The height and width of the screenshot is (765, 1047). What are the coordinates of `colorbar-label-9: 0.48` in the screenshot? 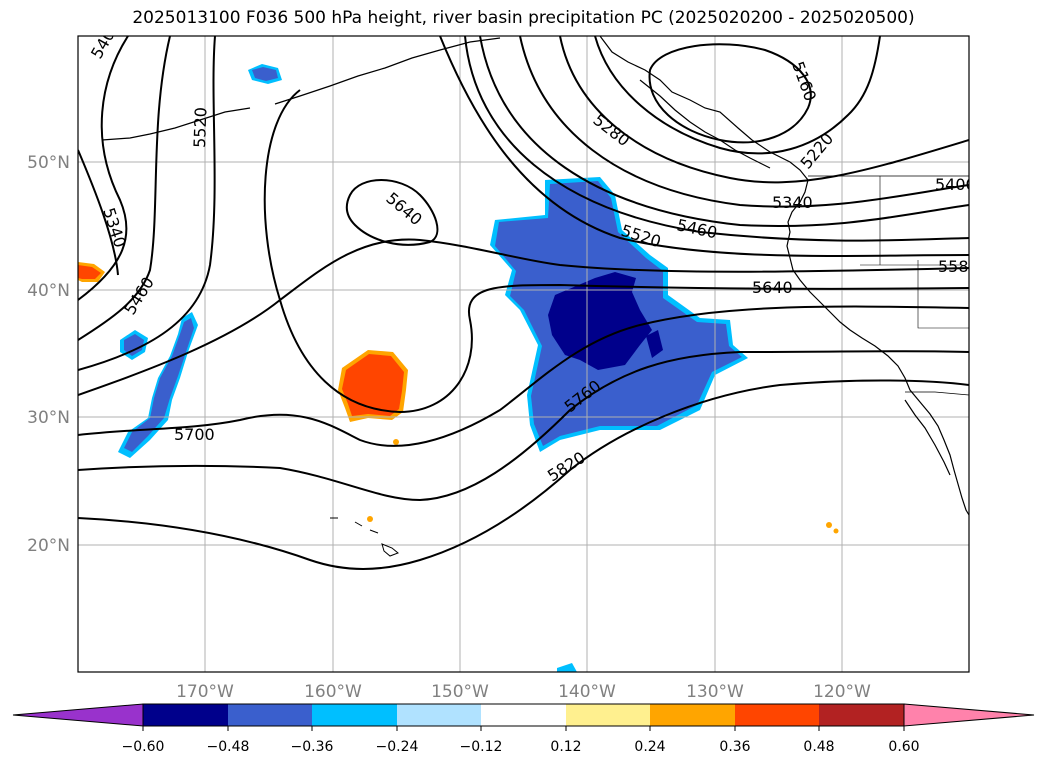 It's located at (818, 747).